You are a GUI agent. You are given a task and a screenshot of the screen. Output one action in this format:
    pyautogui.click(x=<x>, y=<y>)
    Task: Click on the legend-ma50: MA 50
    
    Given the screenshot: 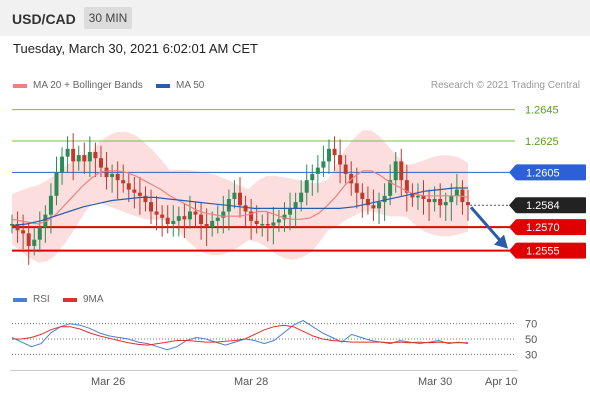 What is the action you would take?
    pyautogui.click(x=180, y=85)
    